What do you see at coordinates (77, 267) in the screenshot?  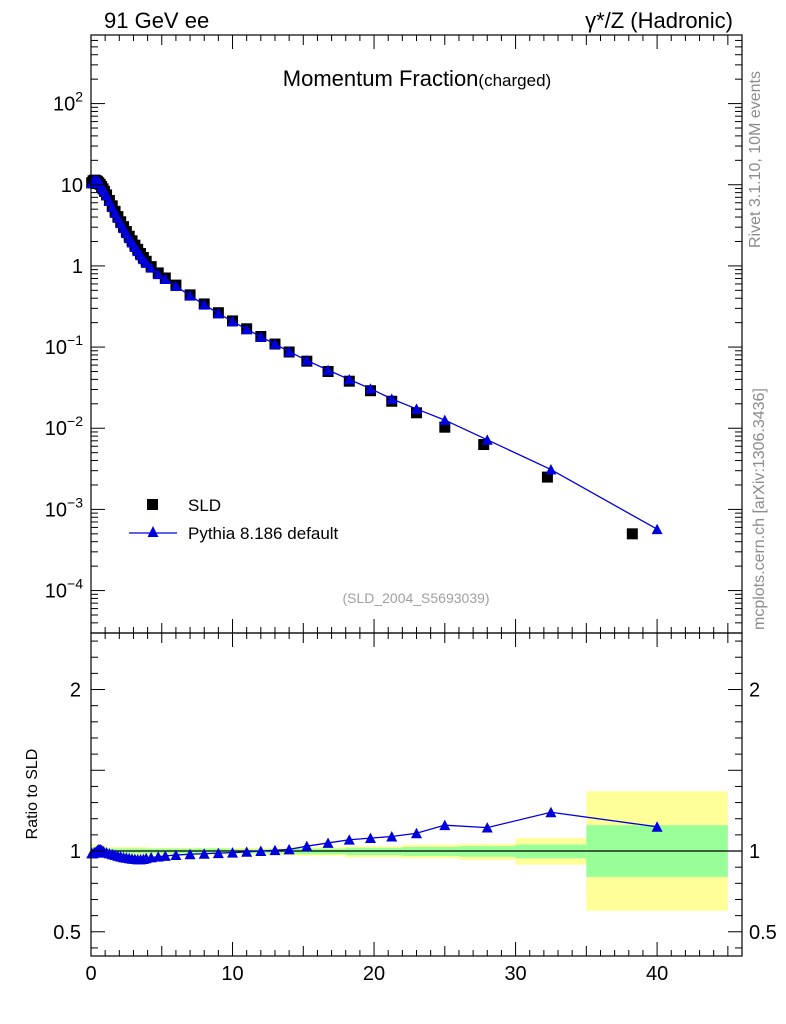 I see `y-tick-label: 1` at bounding box center [77, 267].